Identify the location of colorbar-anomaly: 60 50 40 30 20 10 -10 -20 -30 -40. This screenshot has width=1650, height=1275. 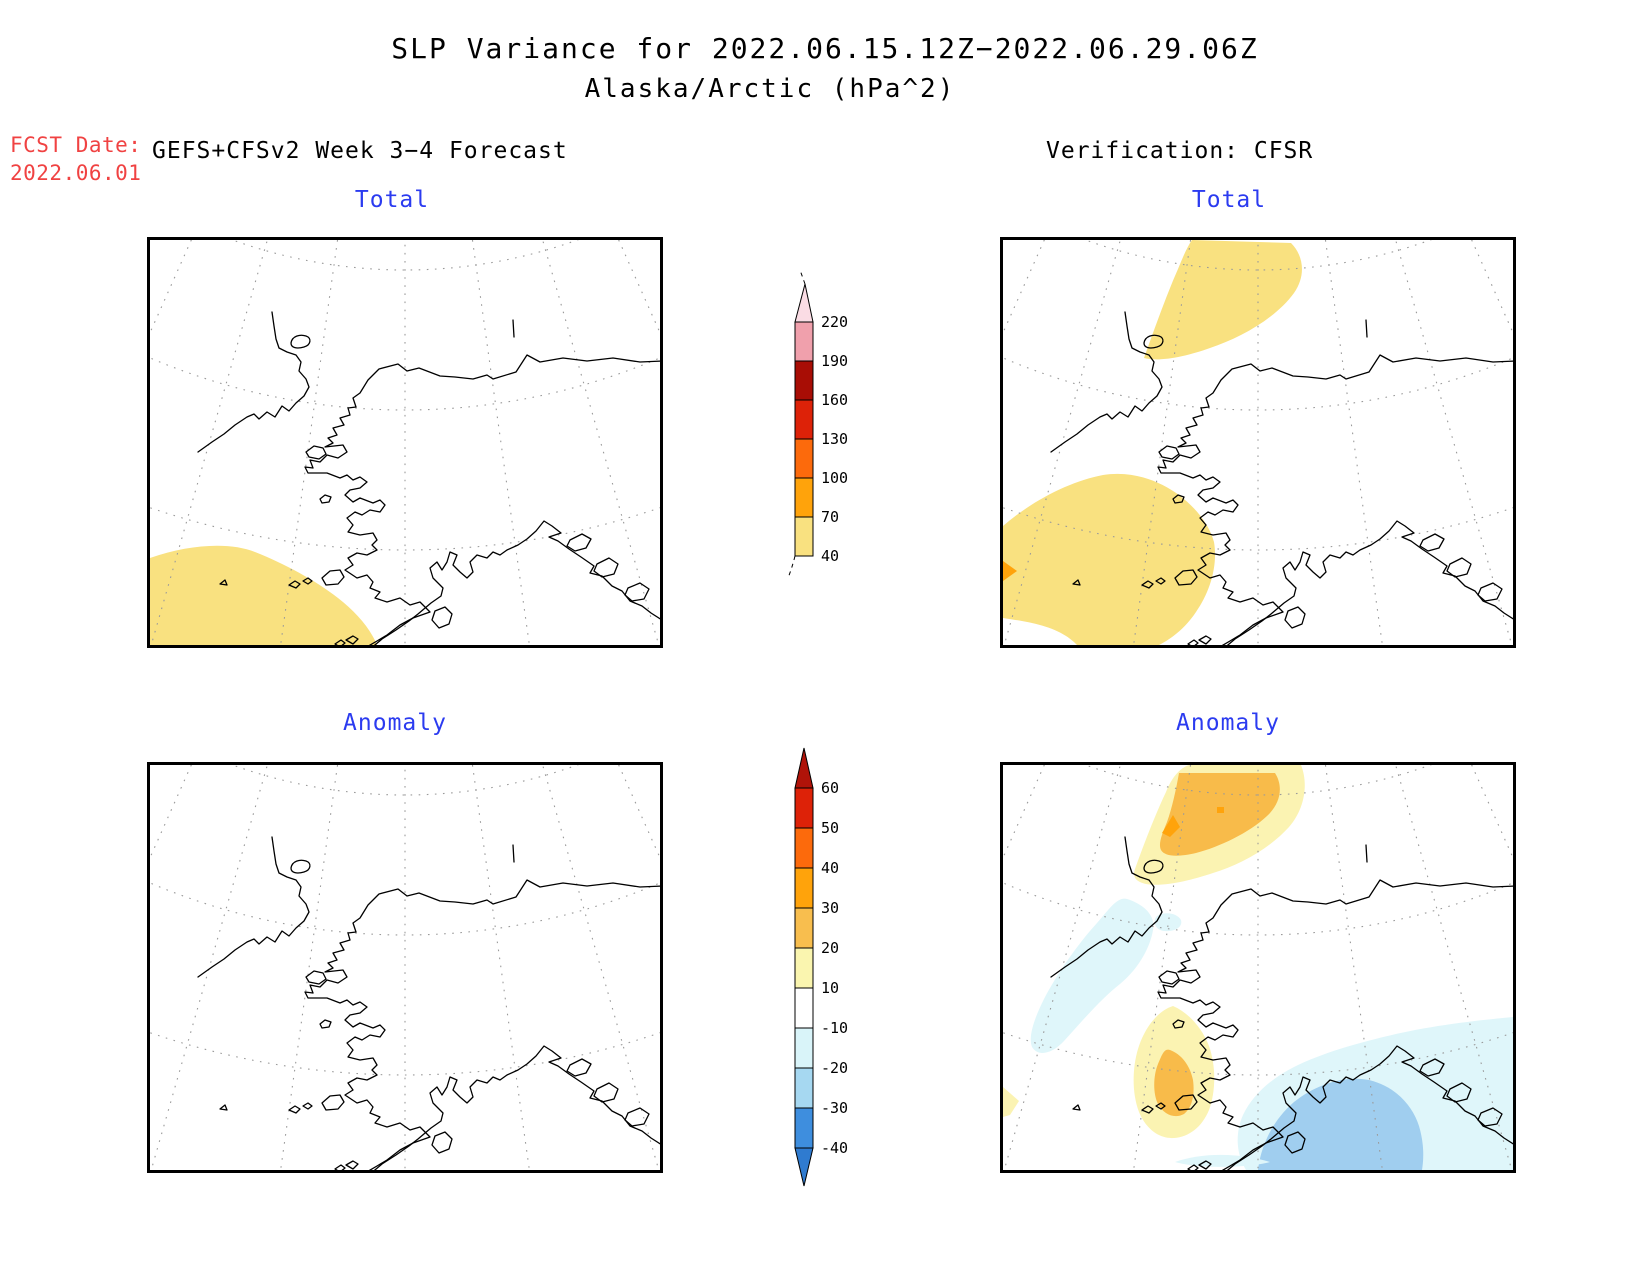
(821, 967).